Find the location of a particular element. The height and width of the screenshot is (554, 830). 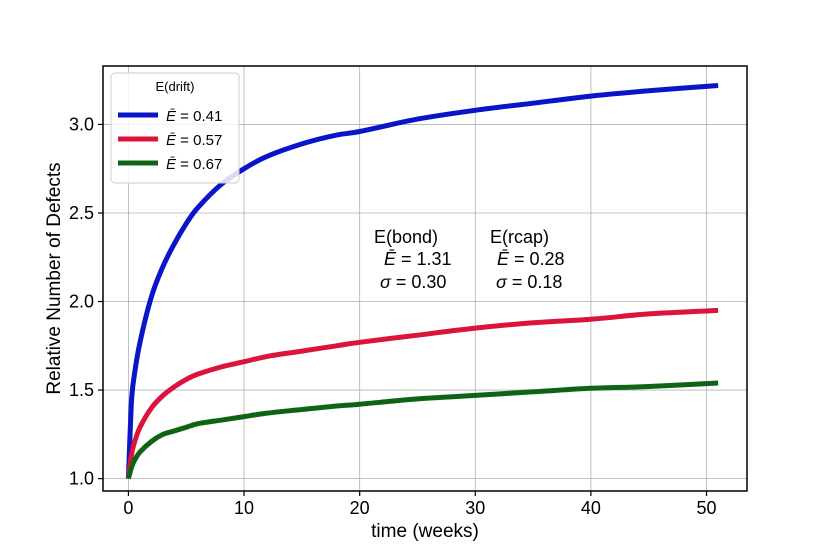

annotation-bond: E(bond) Ē = 1.31 σ = 0.30 is located at coordinates (413, 259).